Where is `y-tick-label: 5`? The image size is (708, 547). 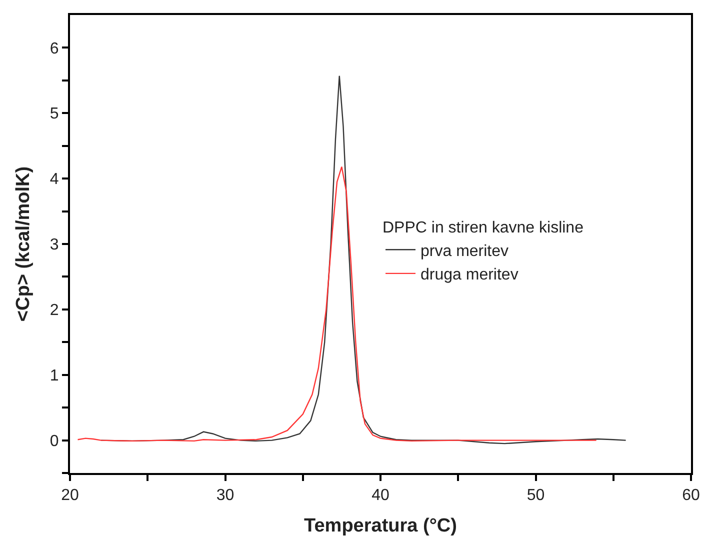
y-tick-label: 5 is located at coordinates (54, 114).